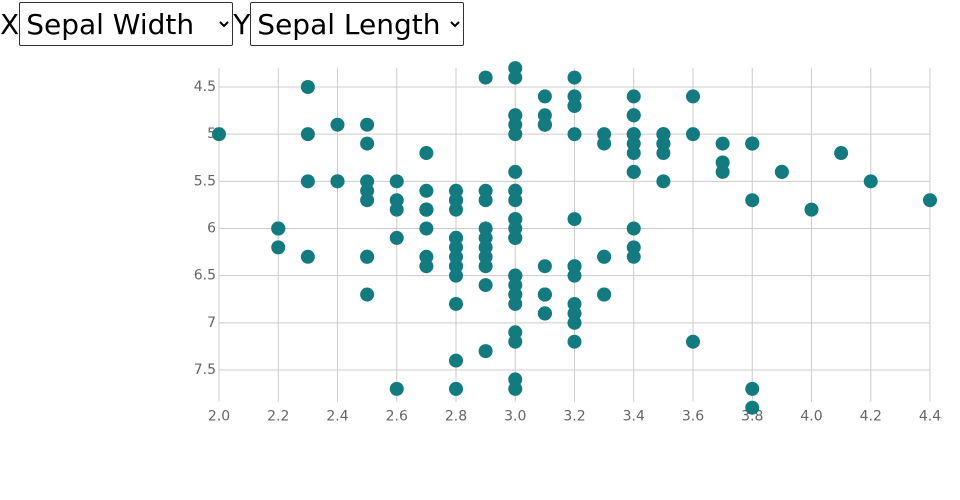 Image resolution: width=960 pixels, height=500 pixels. What do you see at coordinates (811, 417) in the screenshot?
I see `x-tick-label: 4.0` at bounding box center [811, 417].